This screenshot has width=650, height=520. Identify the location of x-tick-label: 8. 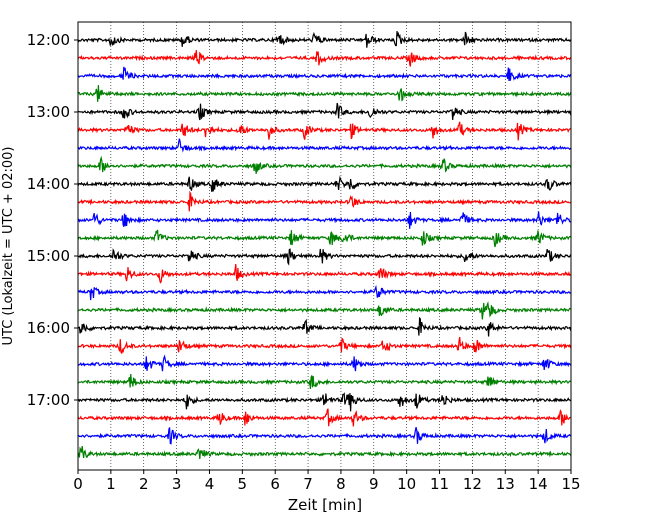
(341, 484).